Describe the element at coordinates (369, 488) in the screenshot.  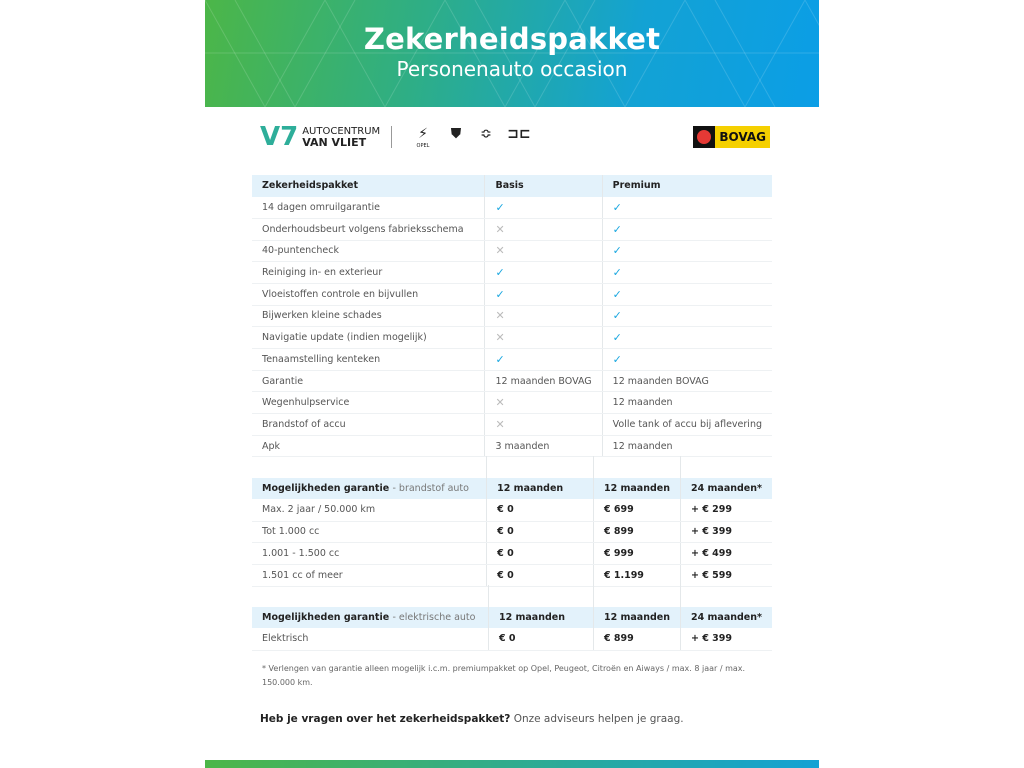
I see `section-title: Mogelijkheden garantie - brandstof auto` at that location.